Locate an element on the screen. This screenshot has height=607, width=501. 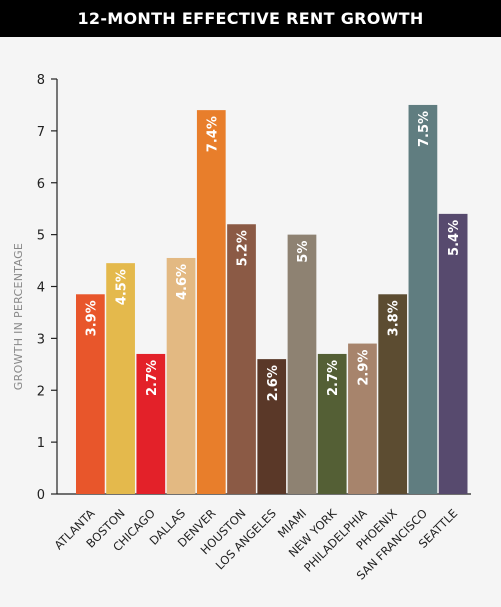
y-tick-label: 5 is located at coordinates (41, 236).